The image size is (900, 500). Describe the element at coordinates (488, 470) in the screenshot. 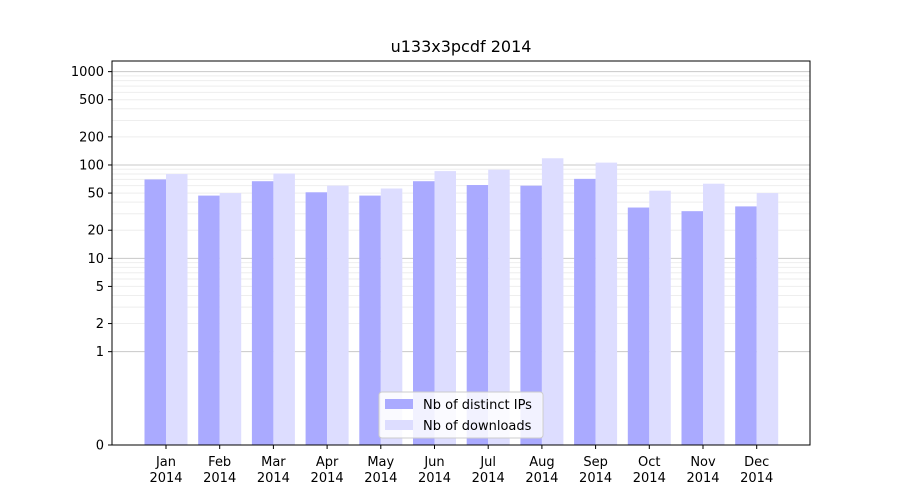

I see `x-tick-label: Jul 2014` at that location.